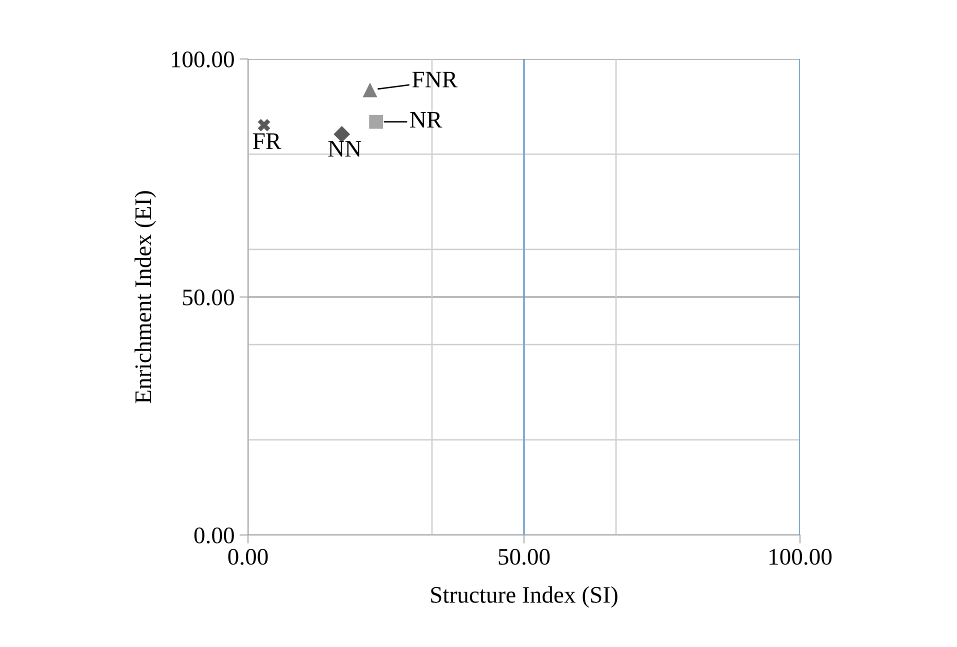 This screenshot has height=647, width=957. Describe the element at coordinates (524, 556) in the screenshot. I see `x-tick-label: 50.00` at that location.